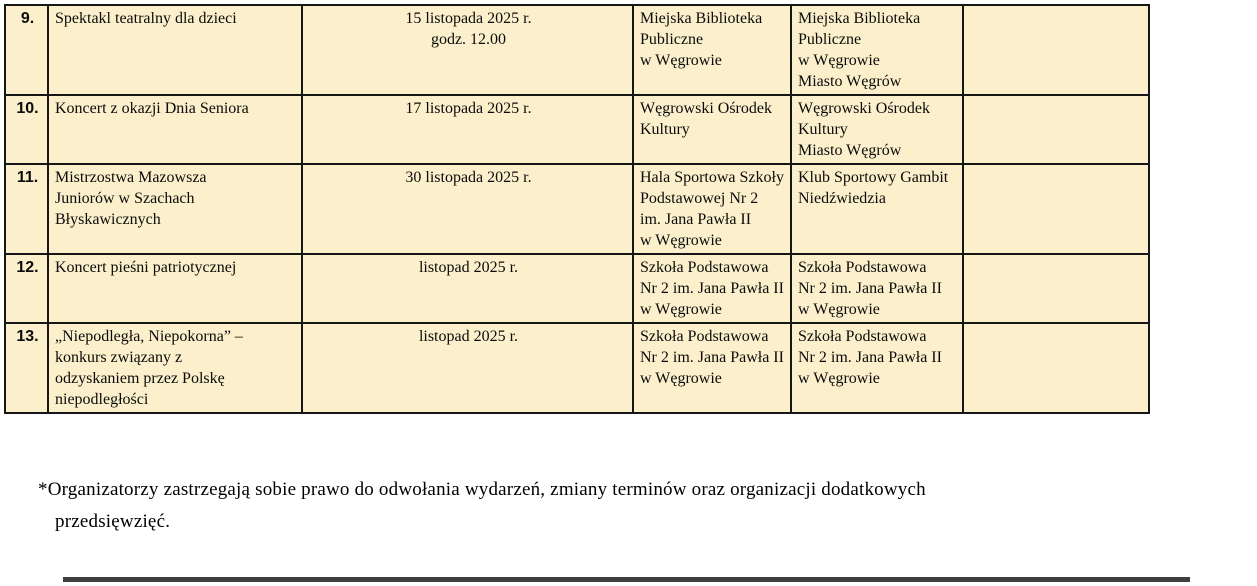  Describe the element at coordinates (467, 50) in the screenshot. I see `event-date-cell: 15 listopada 2025 r. godz. 12.00` at that location.